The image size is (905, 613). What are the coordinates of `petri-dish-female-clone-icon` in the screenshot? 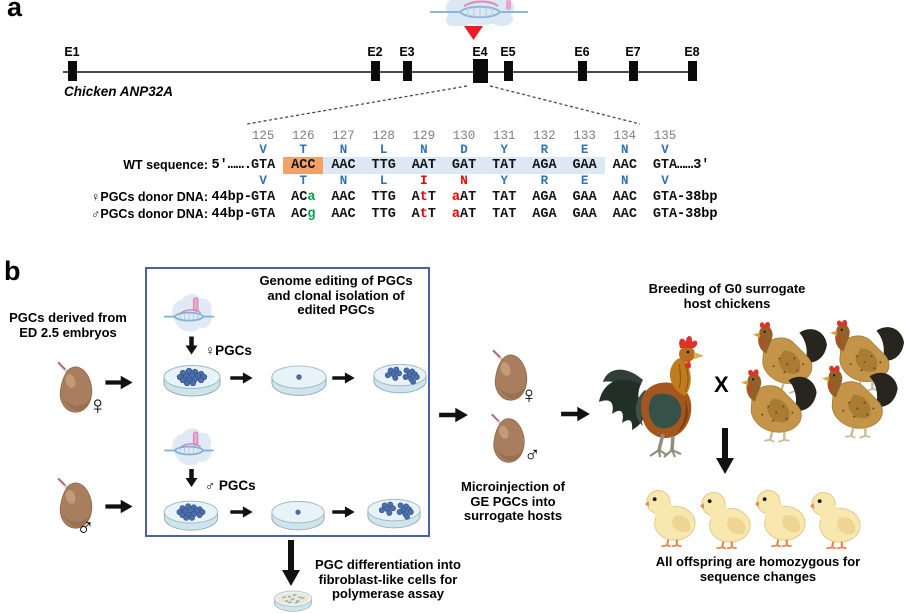 It's located at (299, 380).